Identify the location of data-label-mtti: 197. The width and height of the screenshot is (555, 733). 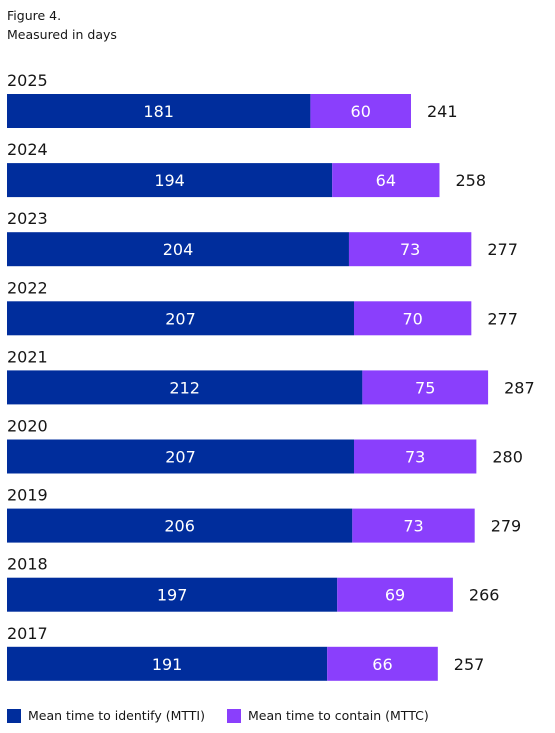
(172, 595).